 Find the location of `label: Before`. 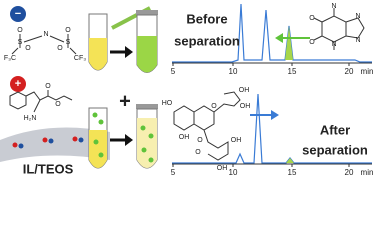

label: Before is located at coordinates (206, 18).